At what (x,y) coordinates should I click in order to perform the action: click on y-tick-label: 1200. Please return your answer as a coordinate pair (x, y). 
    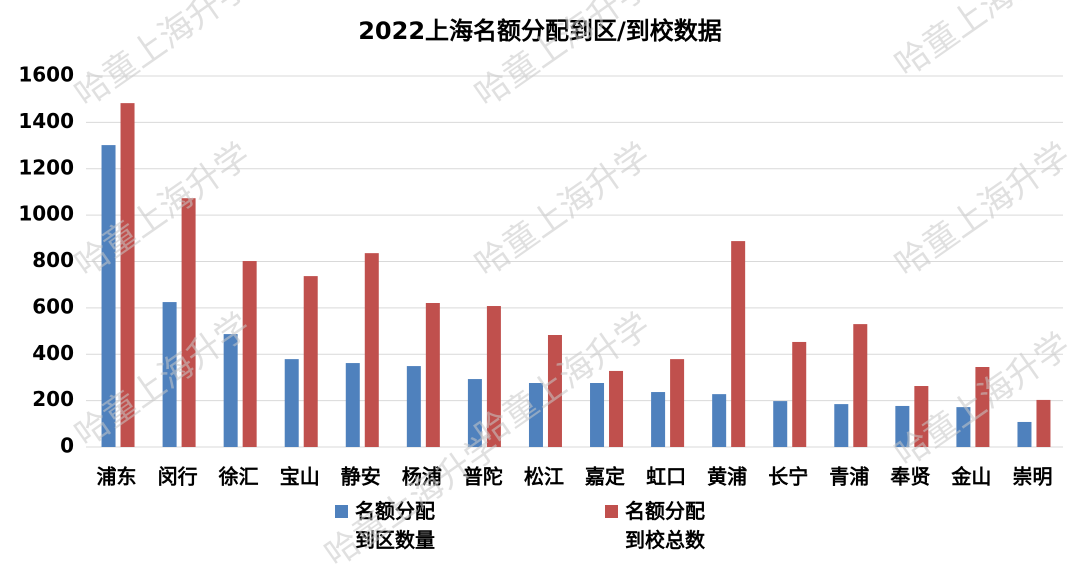
    Looking at the image, I should click on (46, 167).